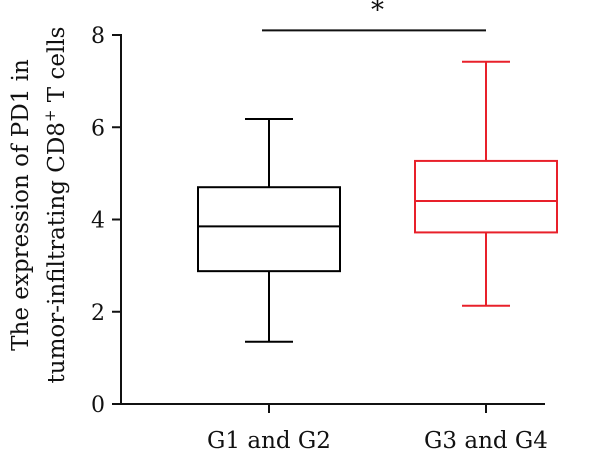 The height and width of the screenshot is (453, 600). Describe the element at coordinates (21, 205) in the screenshot. I see `y-axis-label-line1: The expression of PD1 in` at that location.